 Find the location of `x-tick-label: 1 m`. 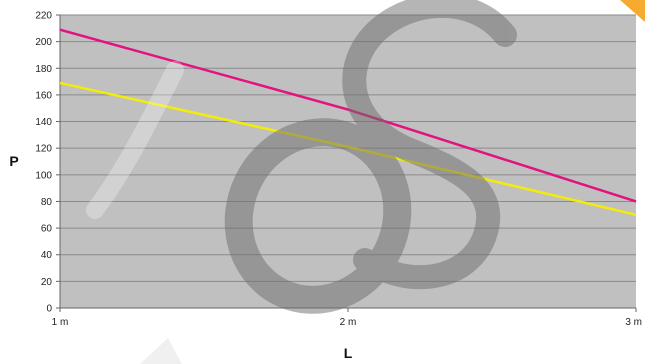

x-tick-label: 1 m is located at coordinates (60, 322).